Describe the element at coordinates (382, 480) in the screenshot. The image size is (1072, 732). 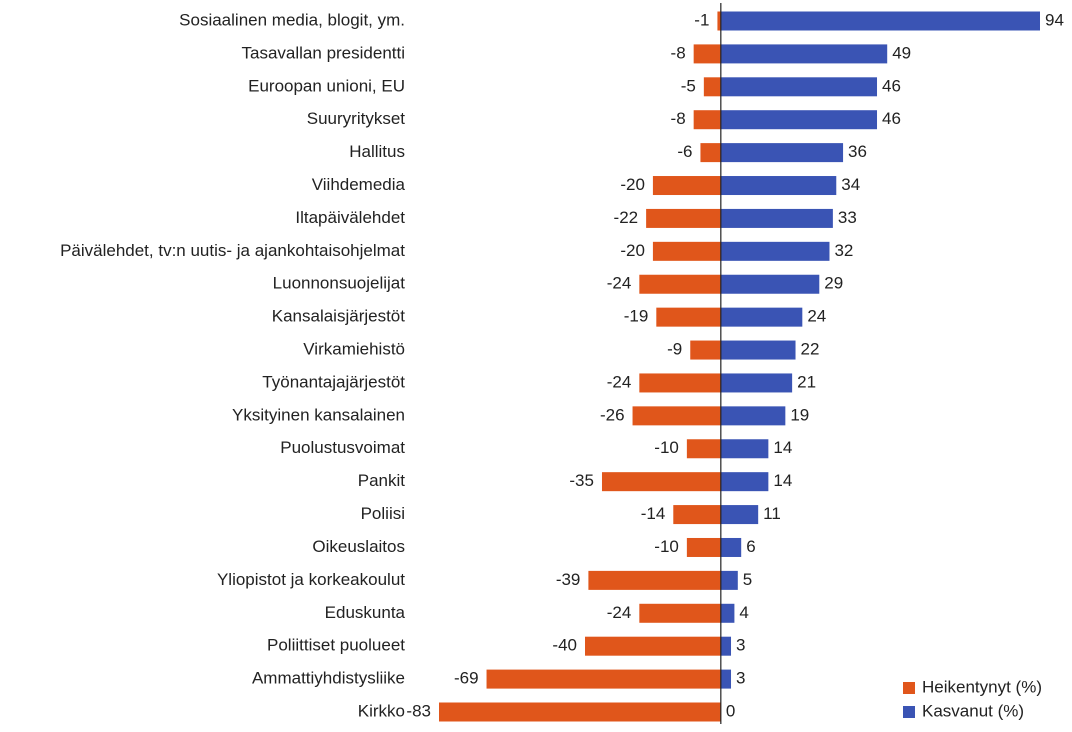
I see `category-label: Pankit` at that location.